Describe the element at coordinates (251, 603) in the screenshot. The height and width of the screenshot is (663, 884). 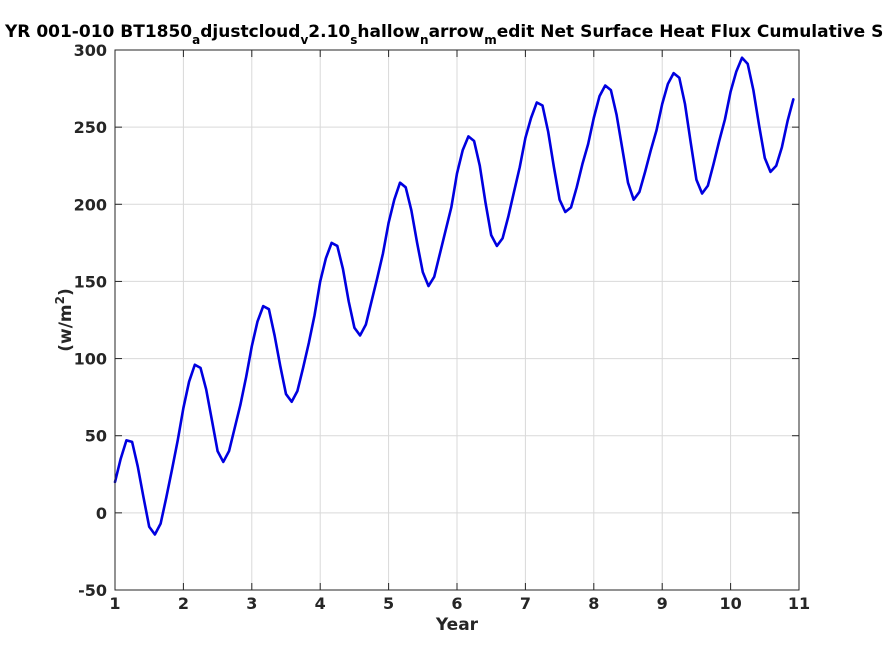
I see `x-tick-label: 3` at that location.